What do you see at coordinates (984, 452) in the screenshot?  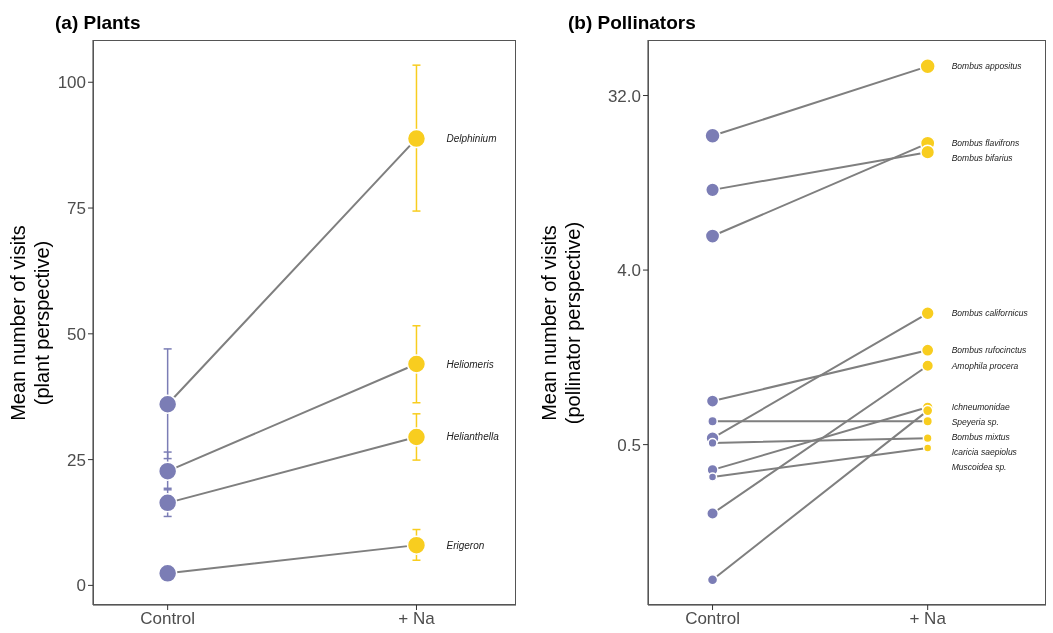 I see `text: Icaricia saepiolus` at bounding box center [984, 452].